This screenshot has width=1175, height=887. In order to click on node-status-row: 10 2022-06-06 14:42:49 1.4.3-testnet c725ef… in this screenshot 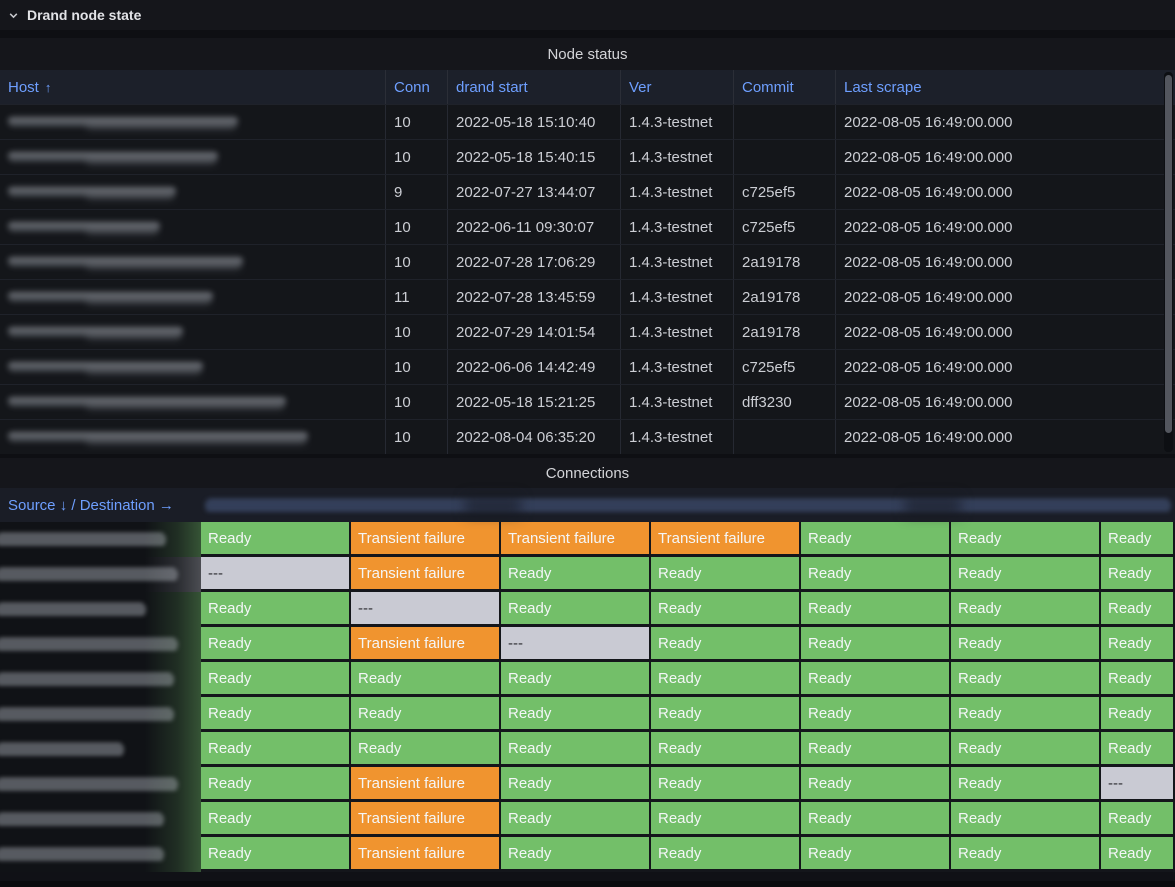, I will do `click(587, 366)`.